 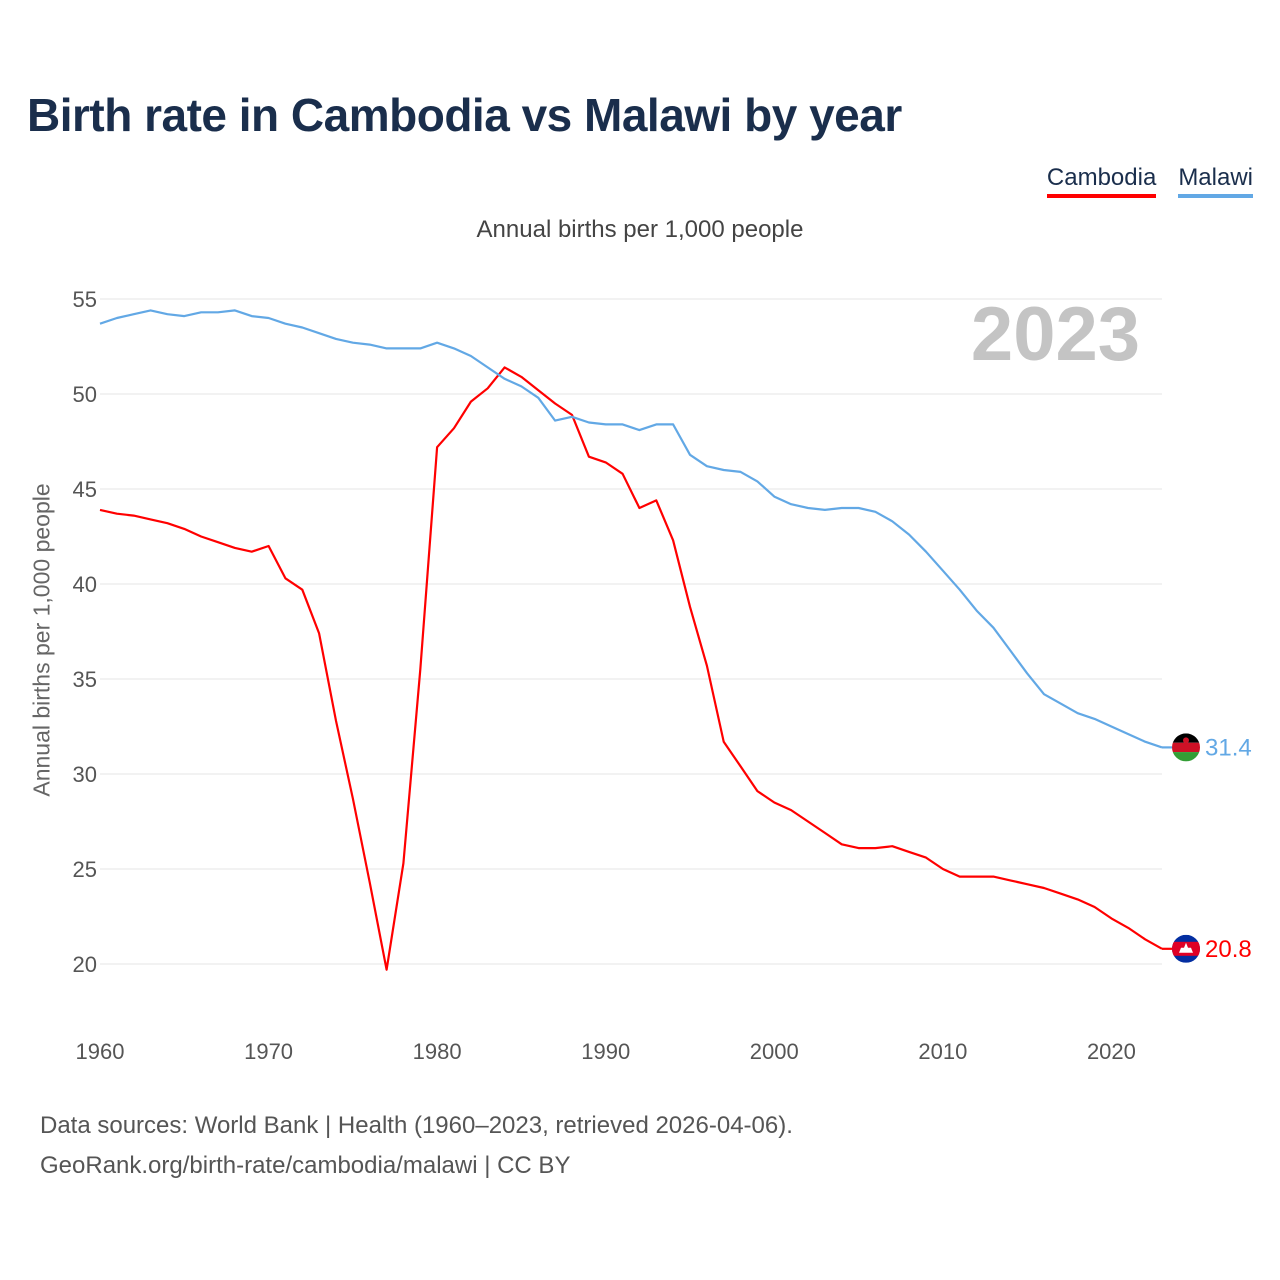 What do you see at coordinates (1215, 181) in the screenshot?
I see `legend-item-malawi: Malawi` at bounding box center [1215, 181].